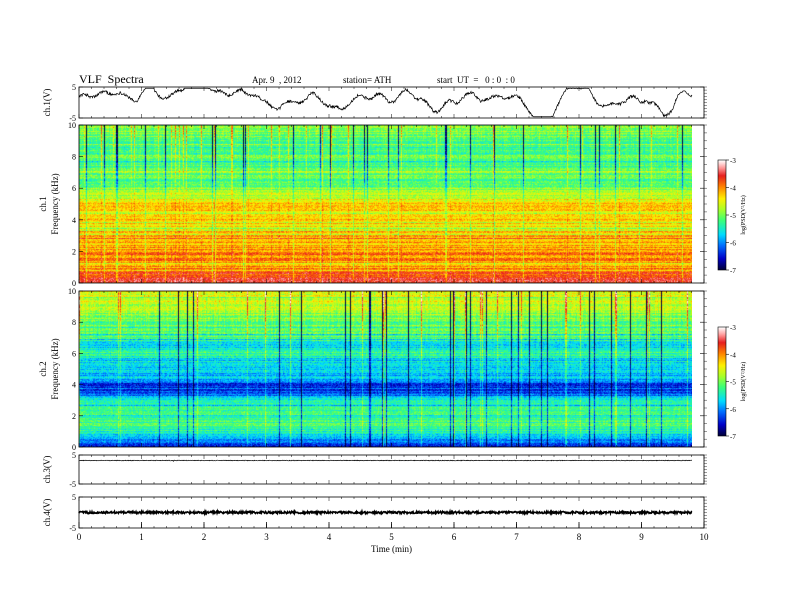 The image size is (792, 612). What do you see at coordinates (72, 528) in the screenshot?
I see `ch4-waveform-y-tick-label: -5` at bounding box center [72, 528].